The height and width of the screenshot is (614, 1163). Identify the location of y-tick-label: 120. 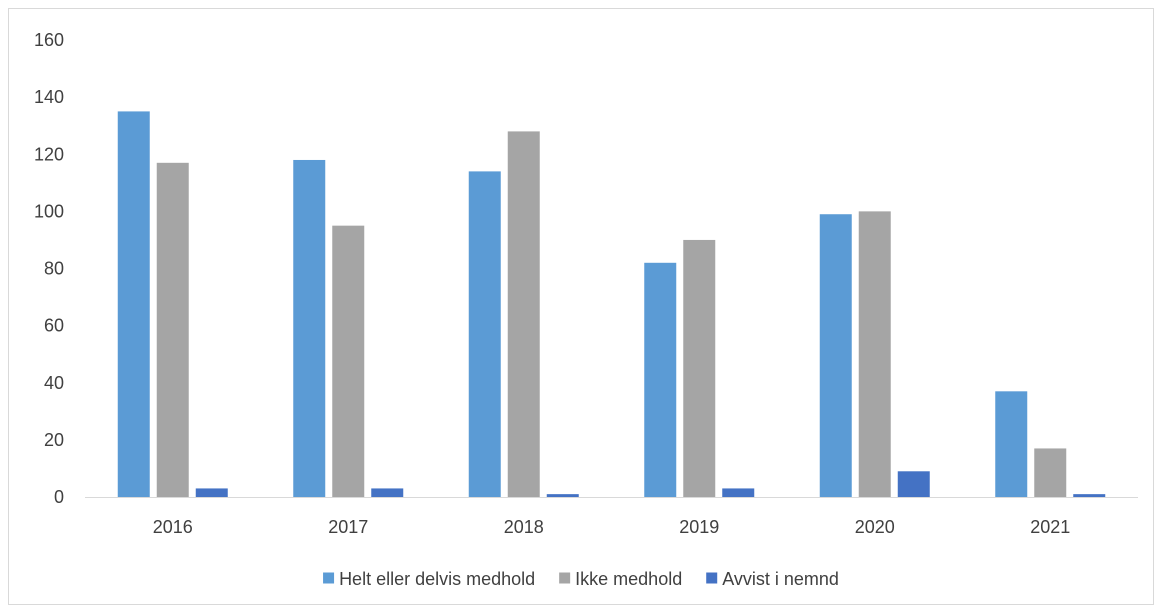
(49, 154).